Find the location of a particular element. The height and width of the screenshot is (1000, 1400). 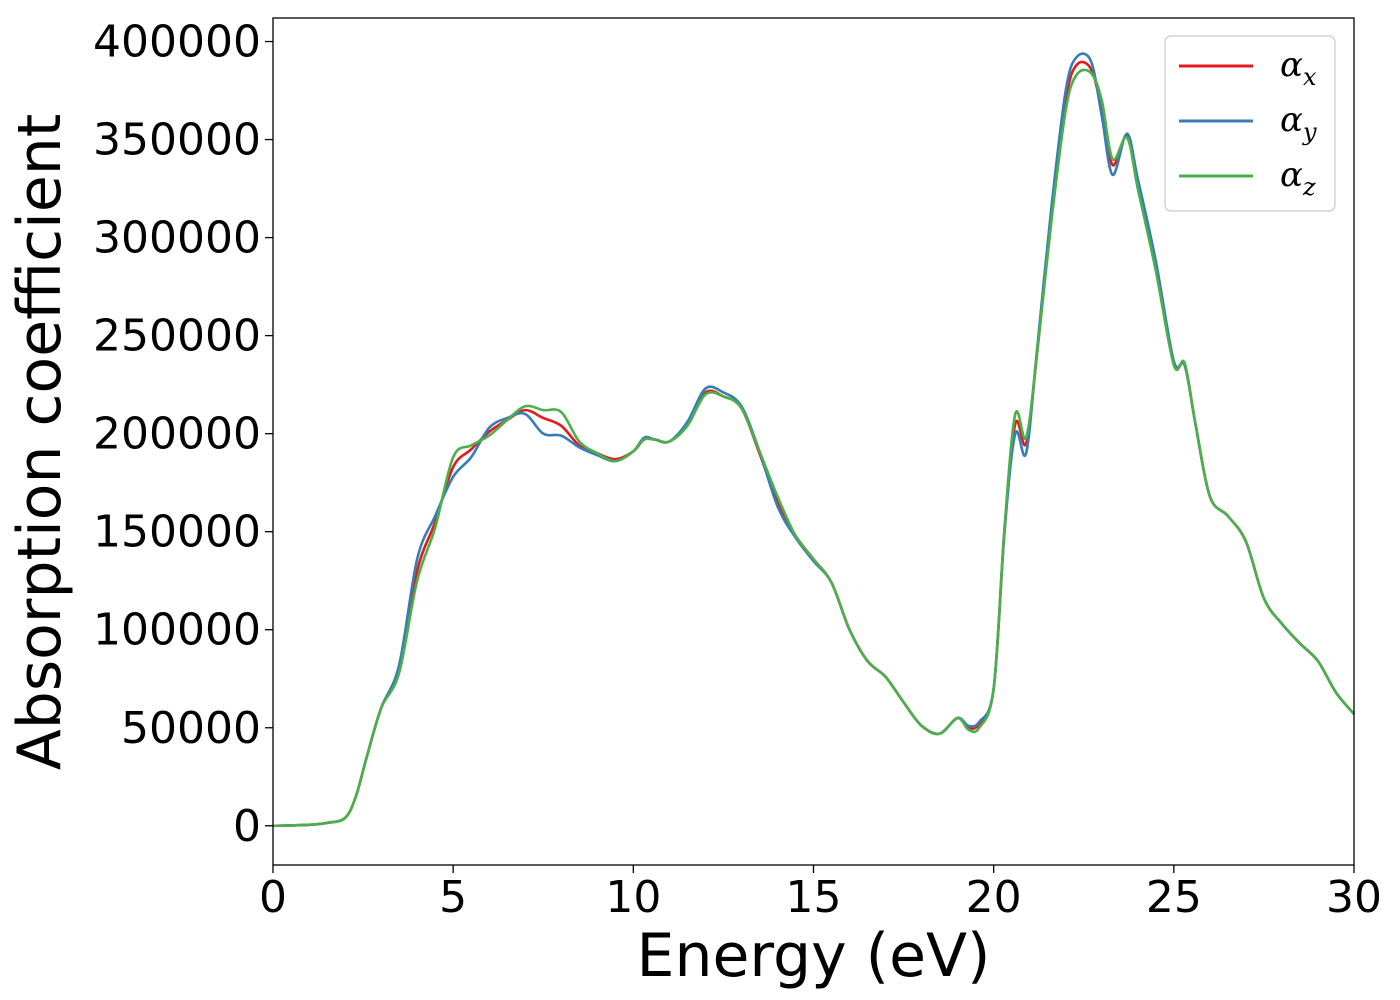

y-tick-label: 100000 is located at coordinates (177, 630).